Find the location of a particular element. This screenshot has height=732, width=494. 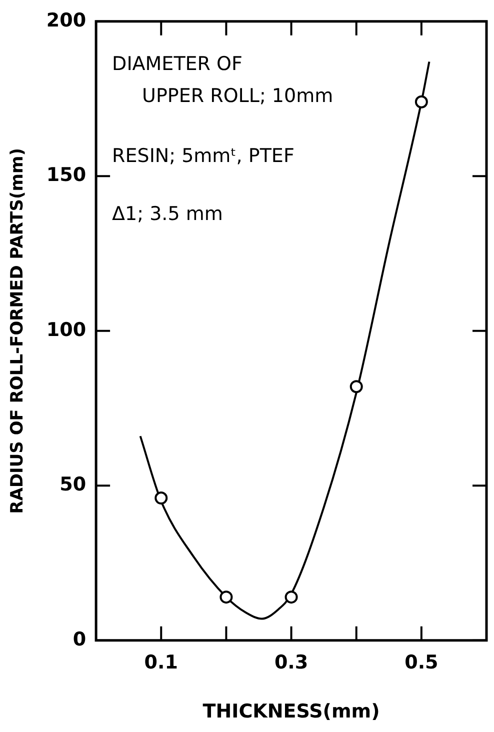

x-tick-label: 0.5 is located at coordinates (421, 663).